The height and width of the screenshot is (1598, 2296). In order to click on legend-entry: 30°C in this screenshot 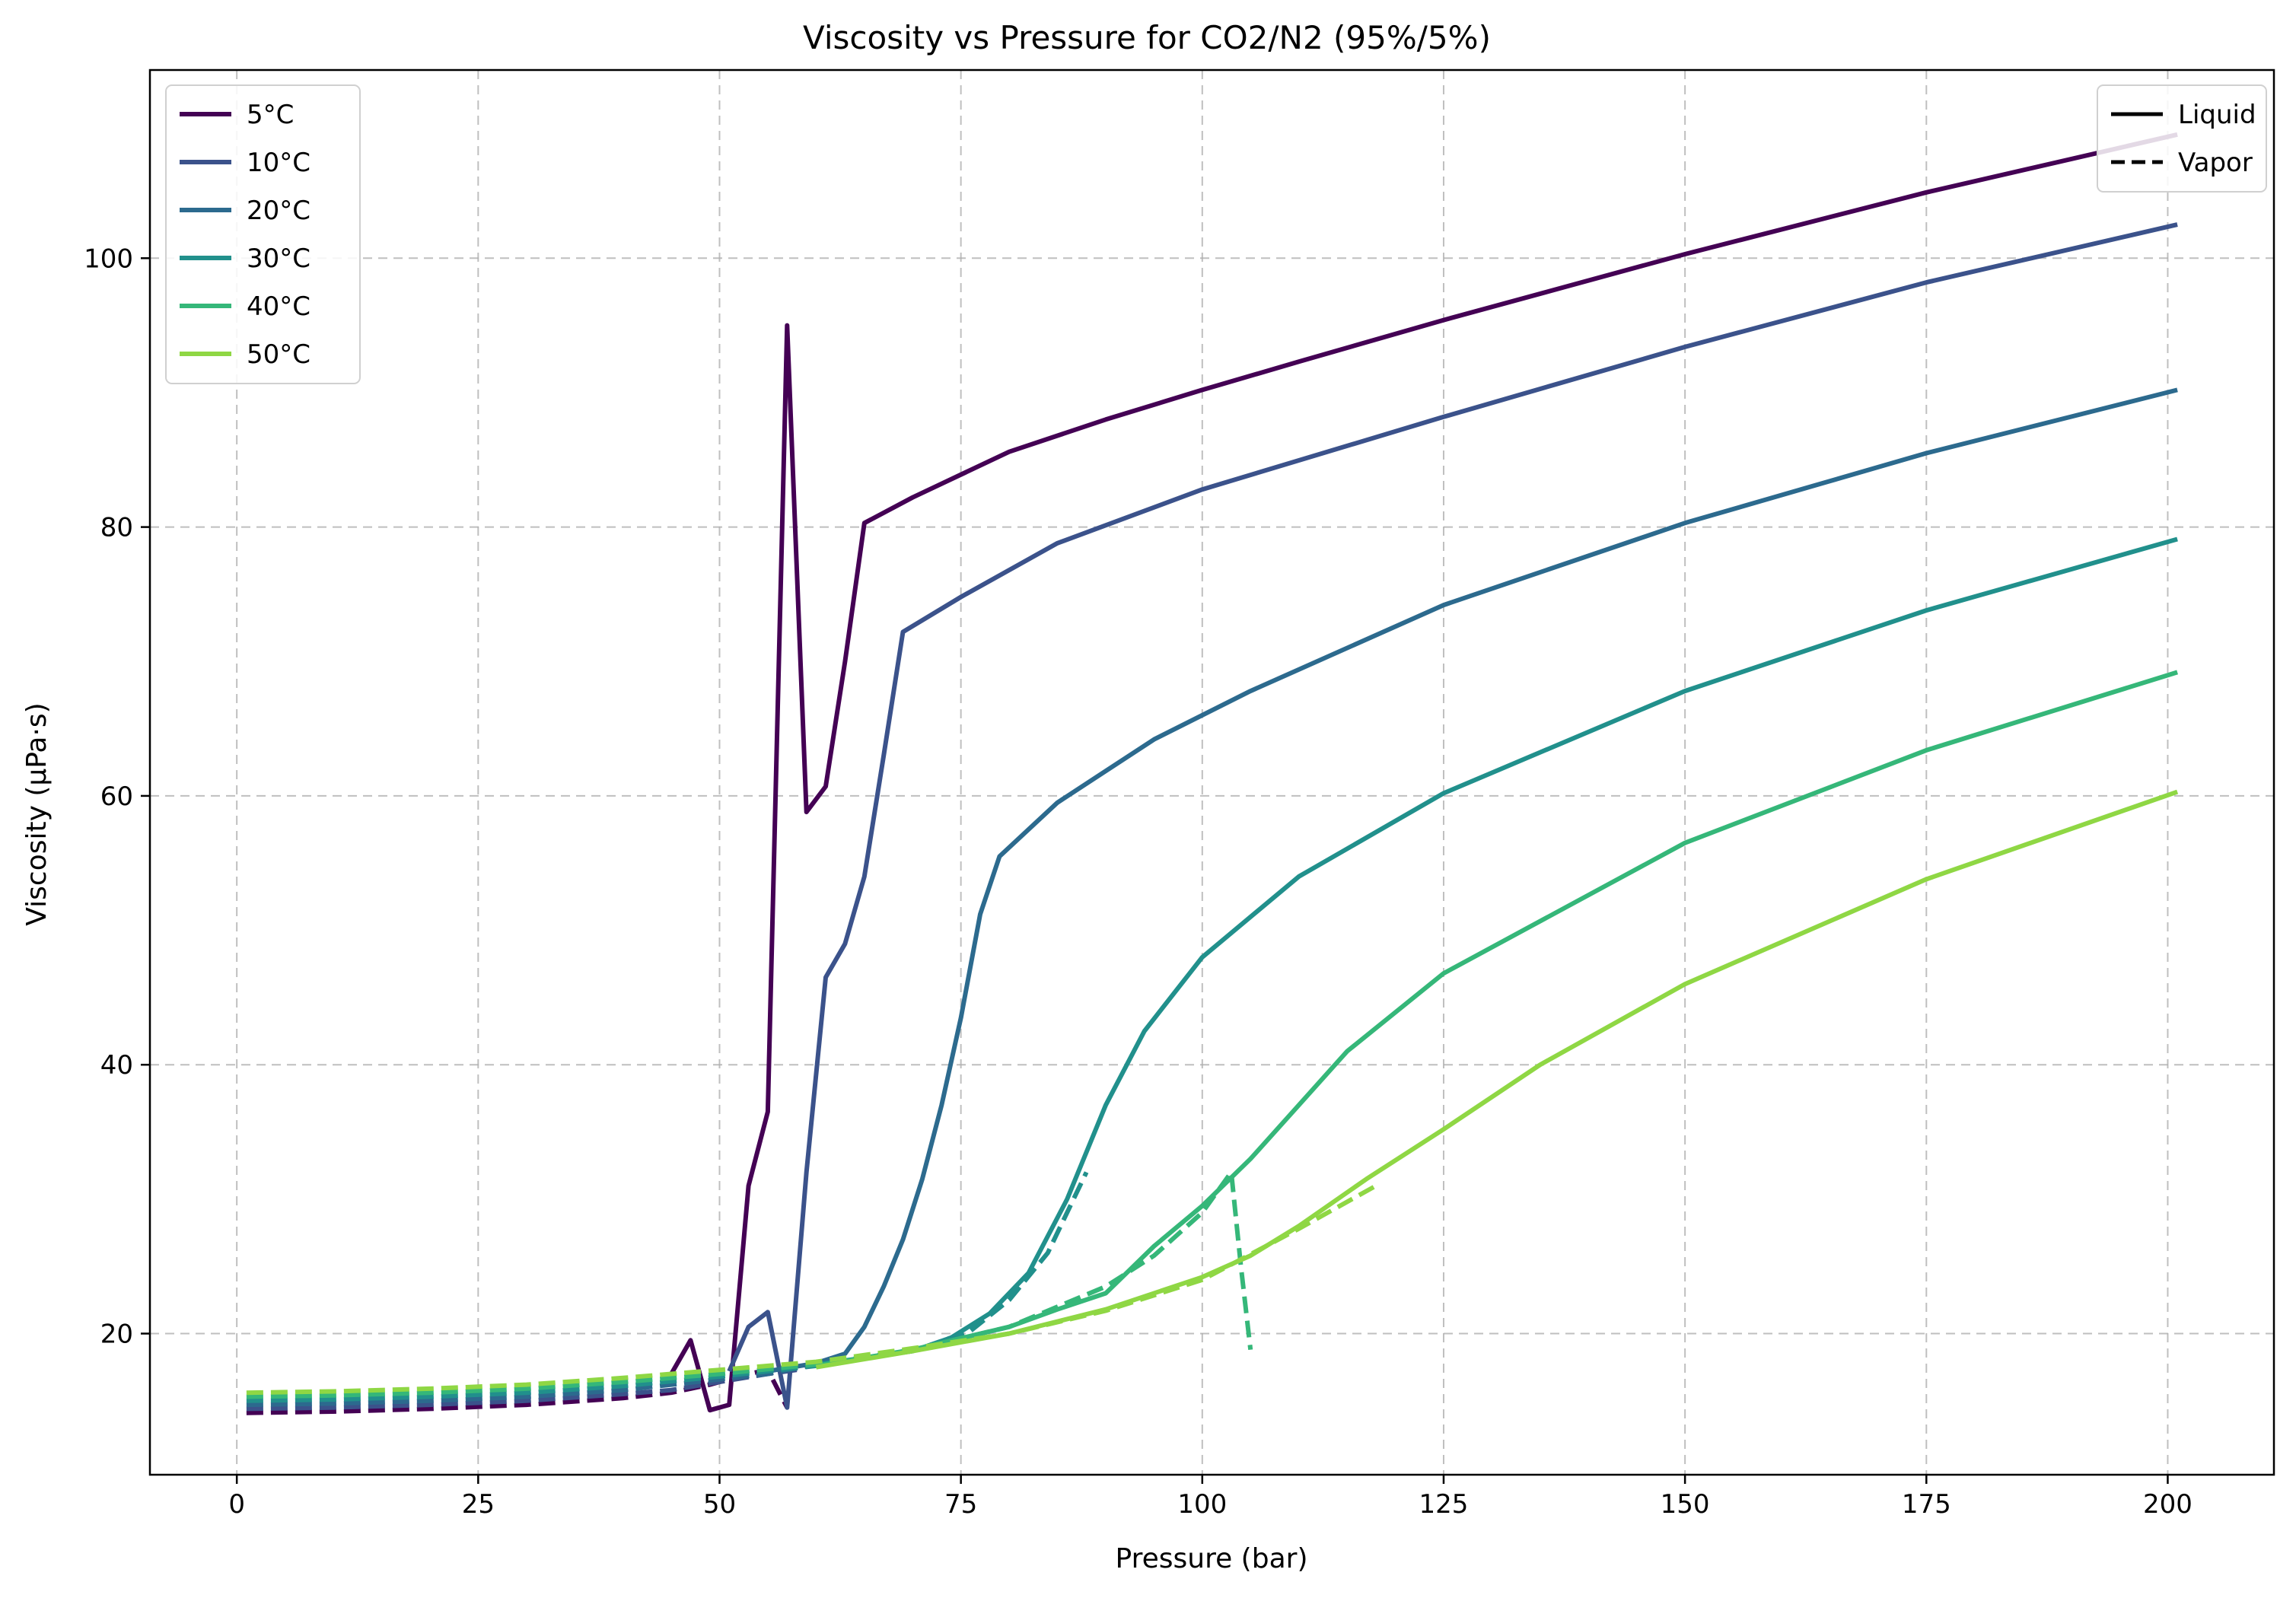, I will do `click(278, 259)`.